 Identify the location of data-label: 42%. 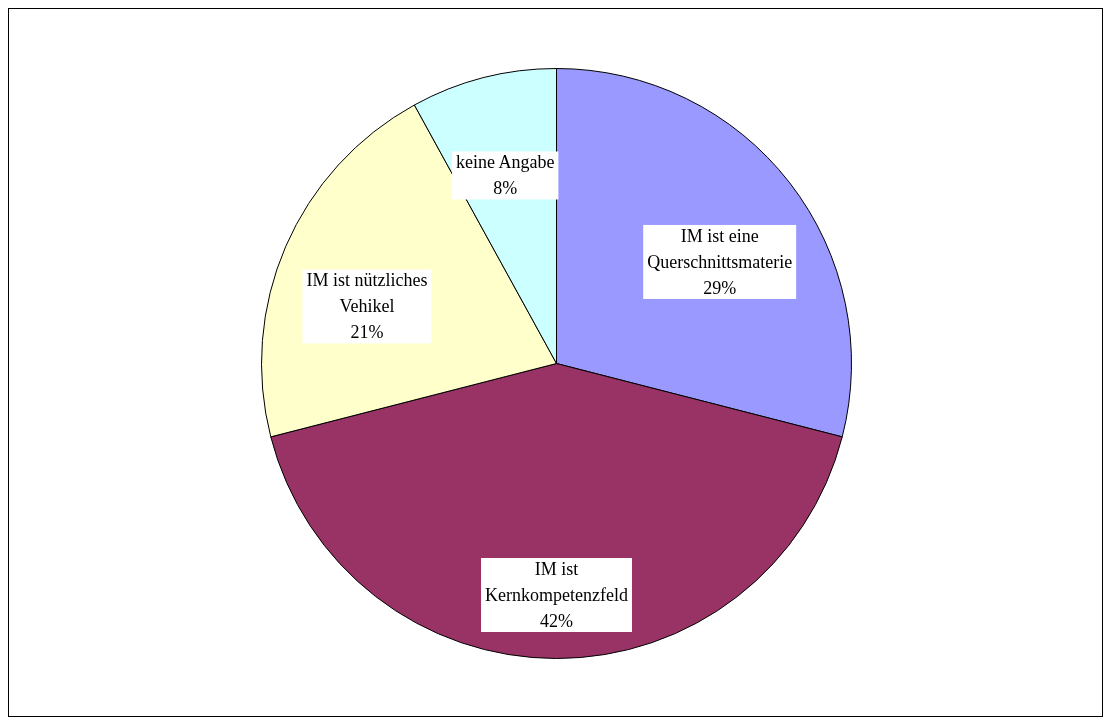
(556, 621).